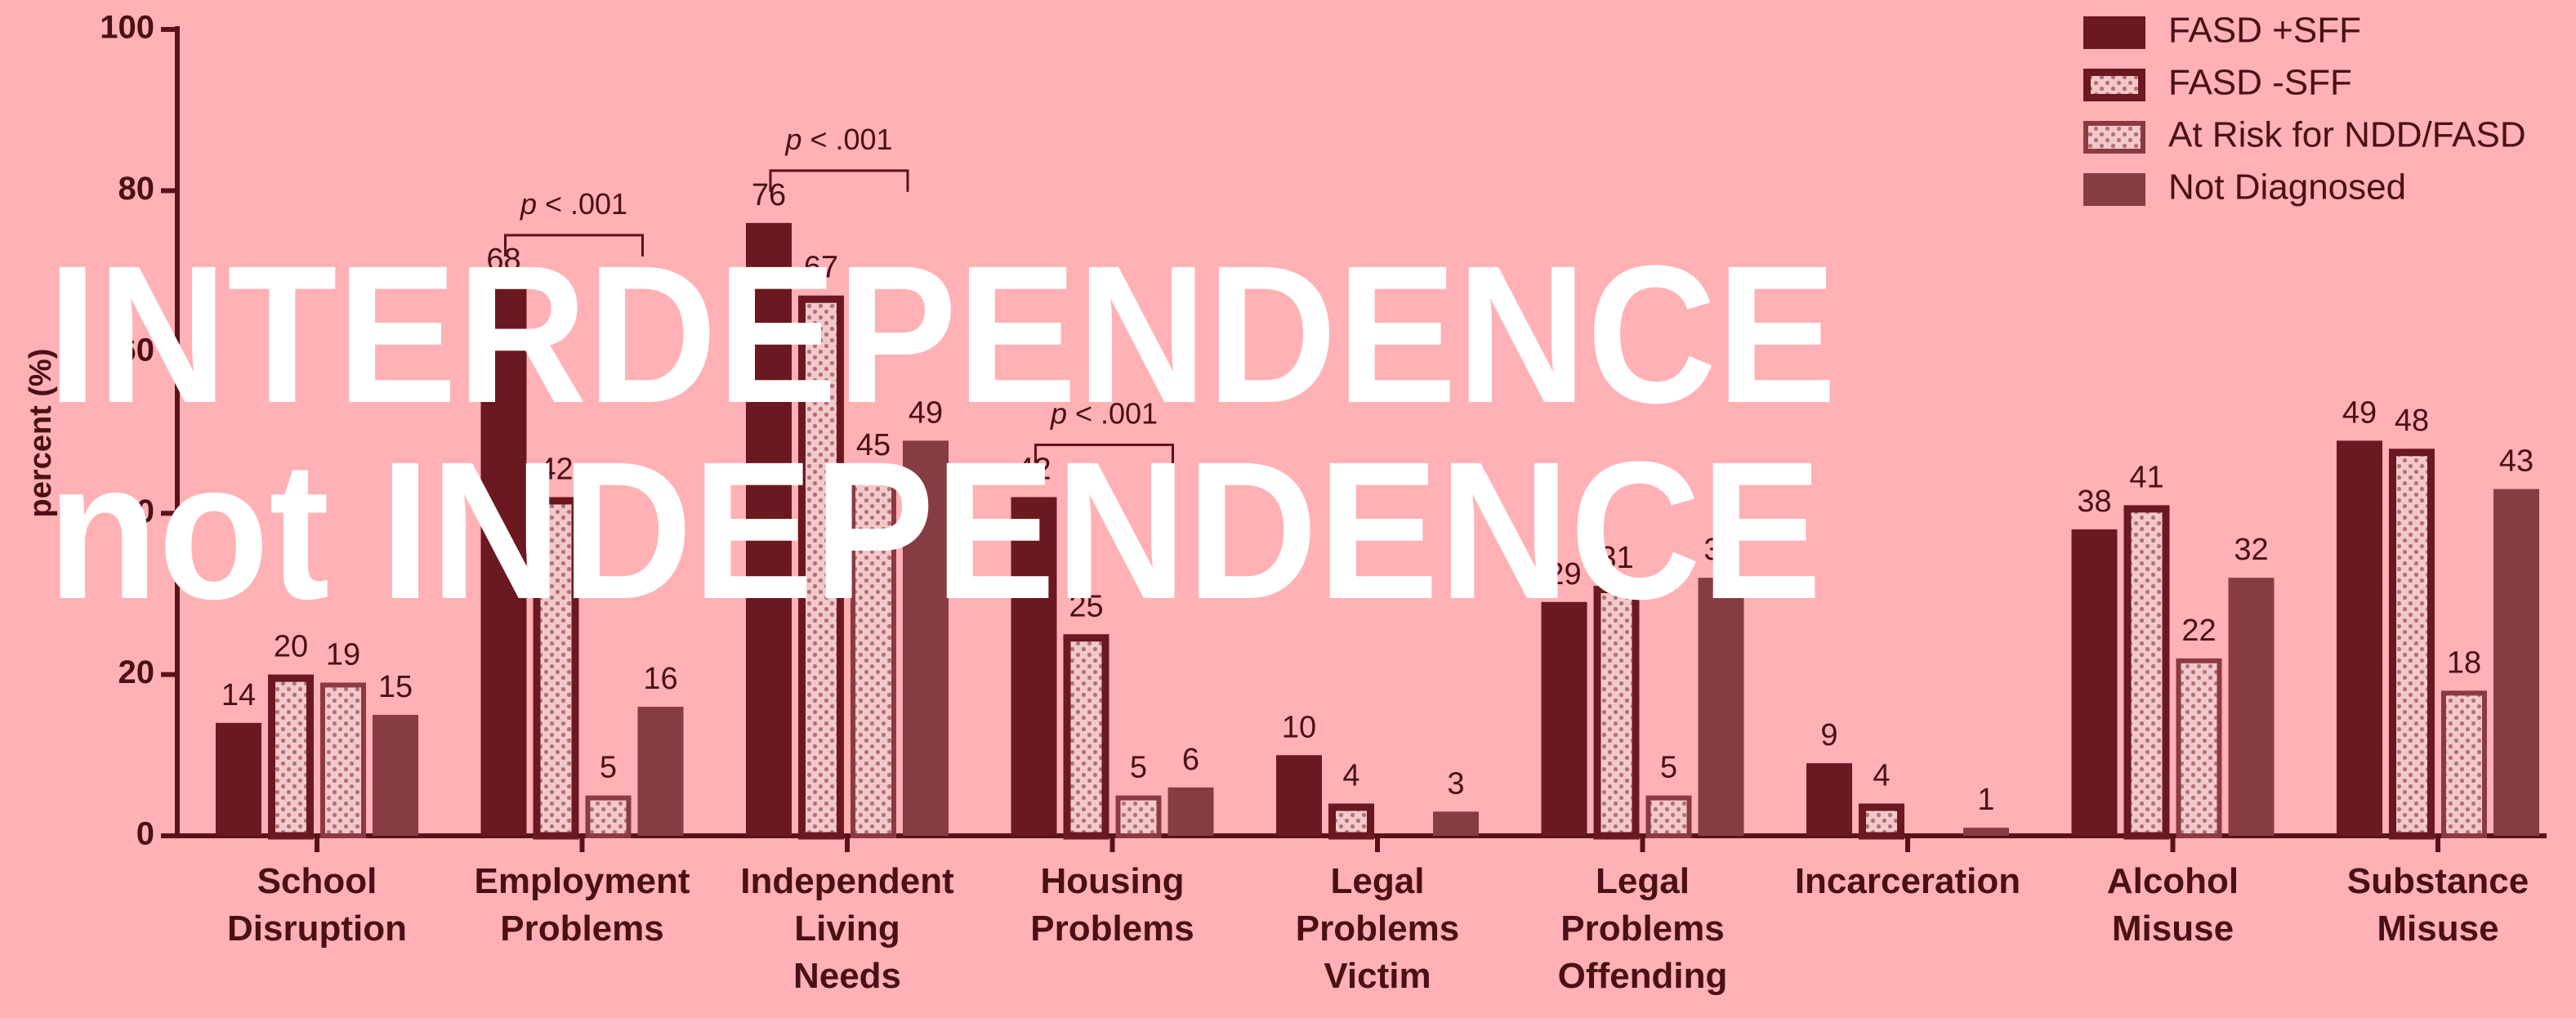 Image resolution: width=2576 pixels, height=1018 pixels. I want to click on value-label: 1, so click(1986, 800).